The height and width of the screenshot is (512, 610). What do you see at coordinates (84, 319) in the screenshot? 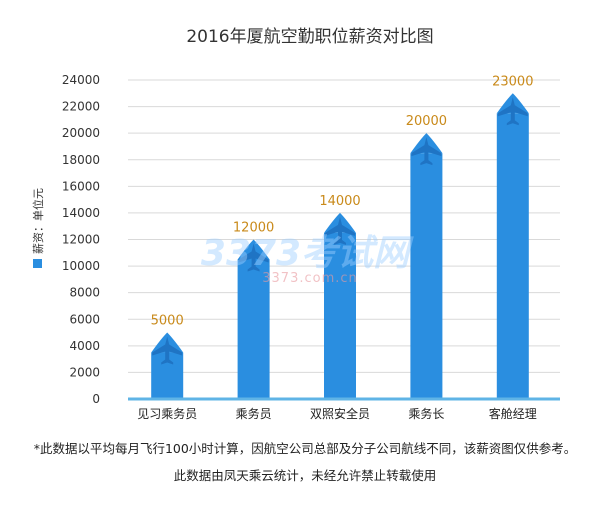
I see `y-tick-label: 6000` at bounding box center [84, 319].